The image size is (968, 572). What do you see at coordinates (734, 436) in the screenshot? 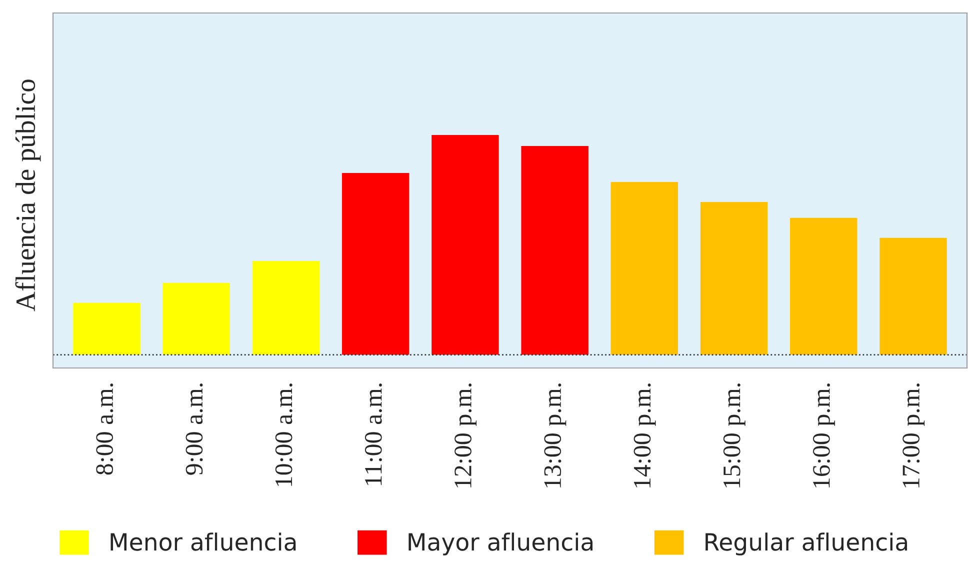
I see `x-tick-label: 15:00 p.m.` at bounding box center [734, 436].